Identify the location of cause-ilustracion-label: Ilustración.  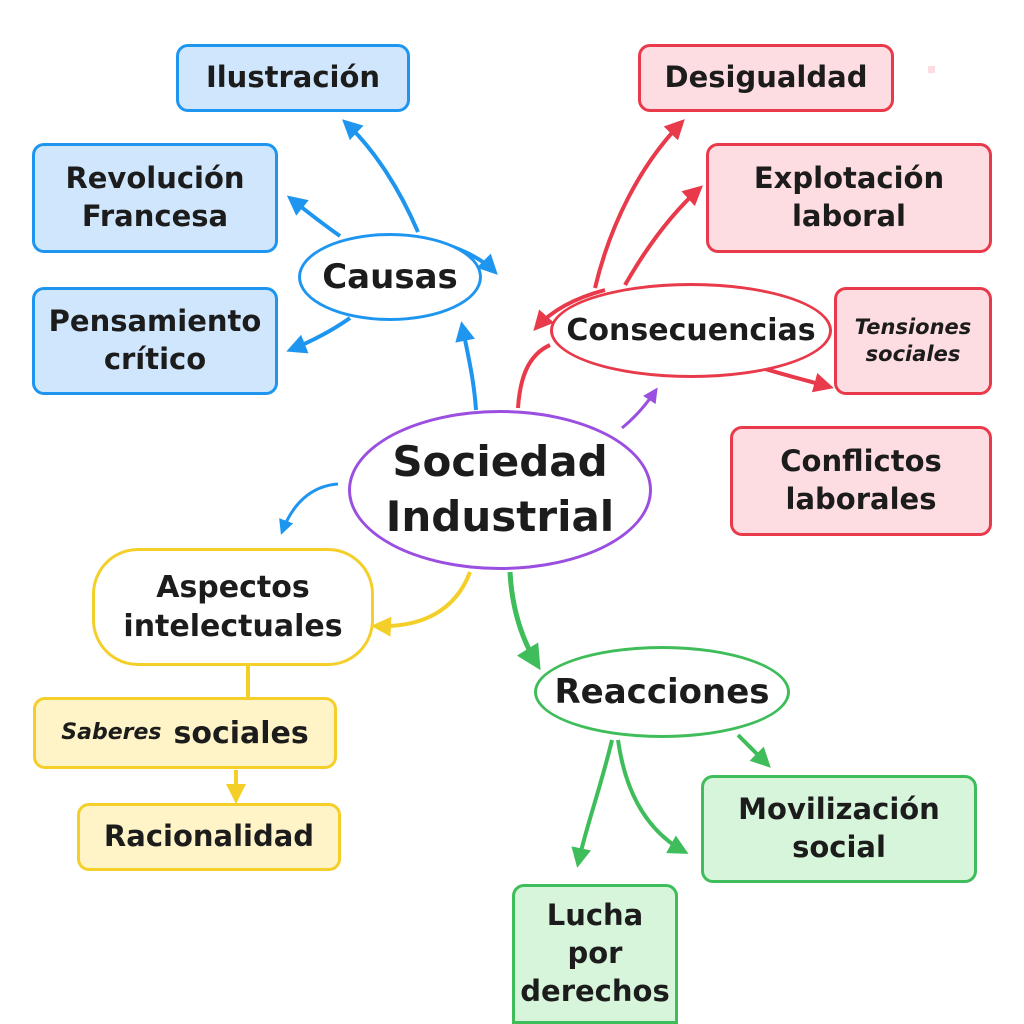
(293, 77).